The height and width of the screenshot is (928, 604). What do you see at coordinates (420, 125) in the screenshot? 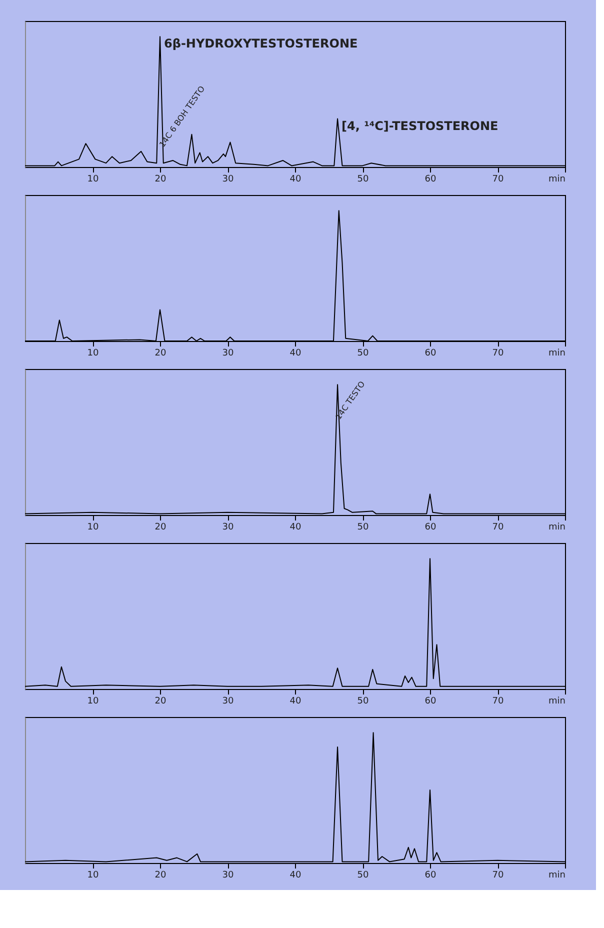
I see `annotation: [4, ¹⁴C]-TESTOSTERONE` at bounding box center [420, 125].